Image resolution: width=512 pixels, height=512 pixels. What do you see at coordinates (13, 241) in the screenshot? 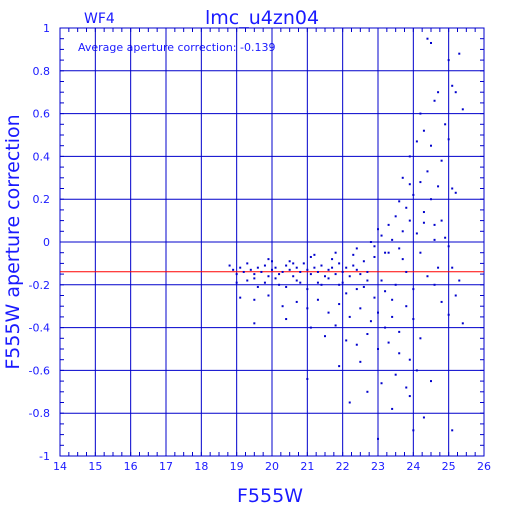
I see `y-axis-label: F555W aperture correction` at bounding box center [13, 241].